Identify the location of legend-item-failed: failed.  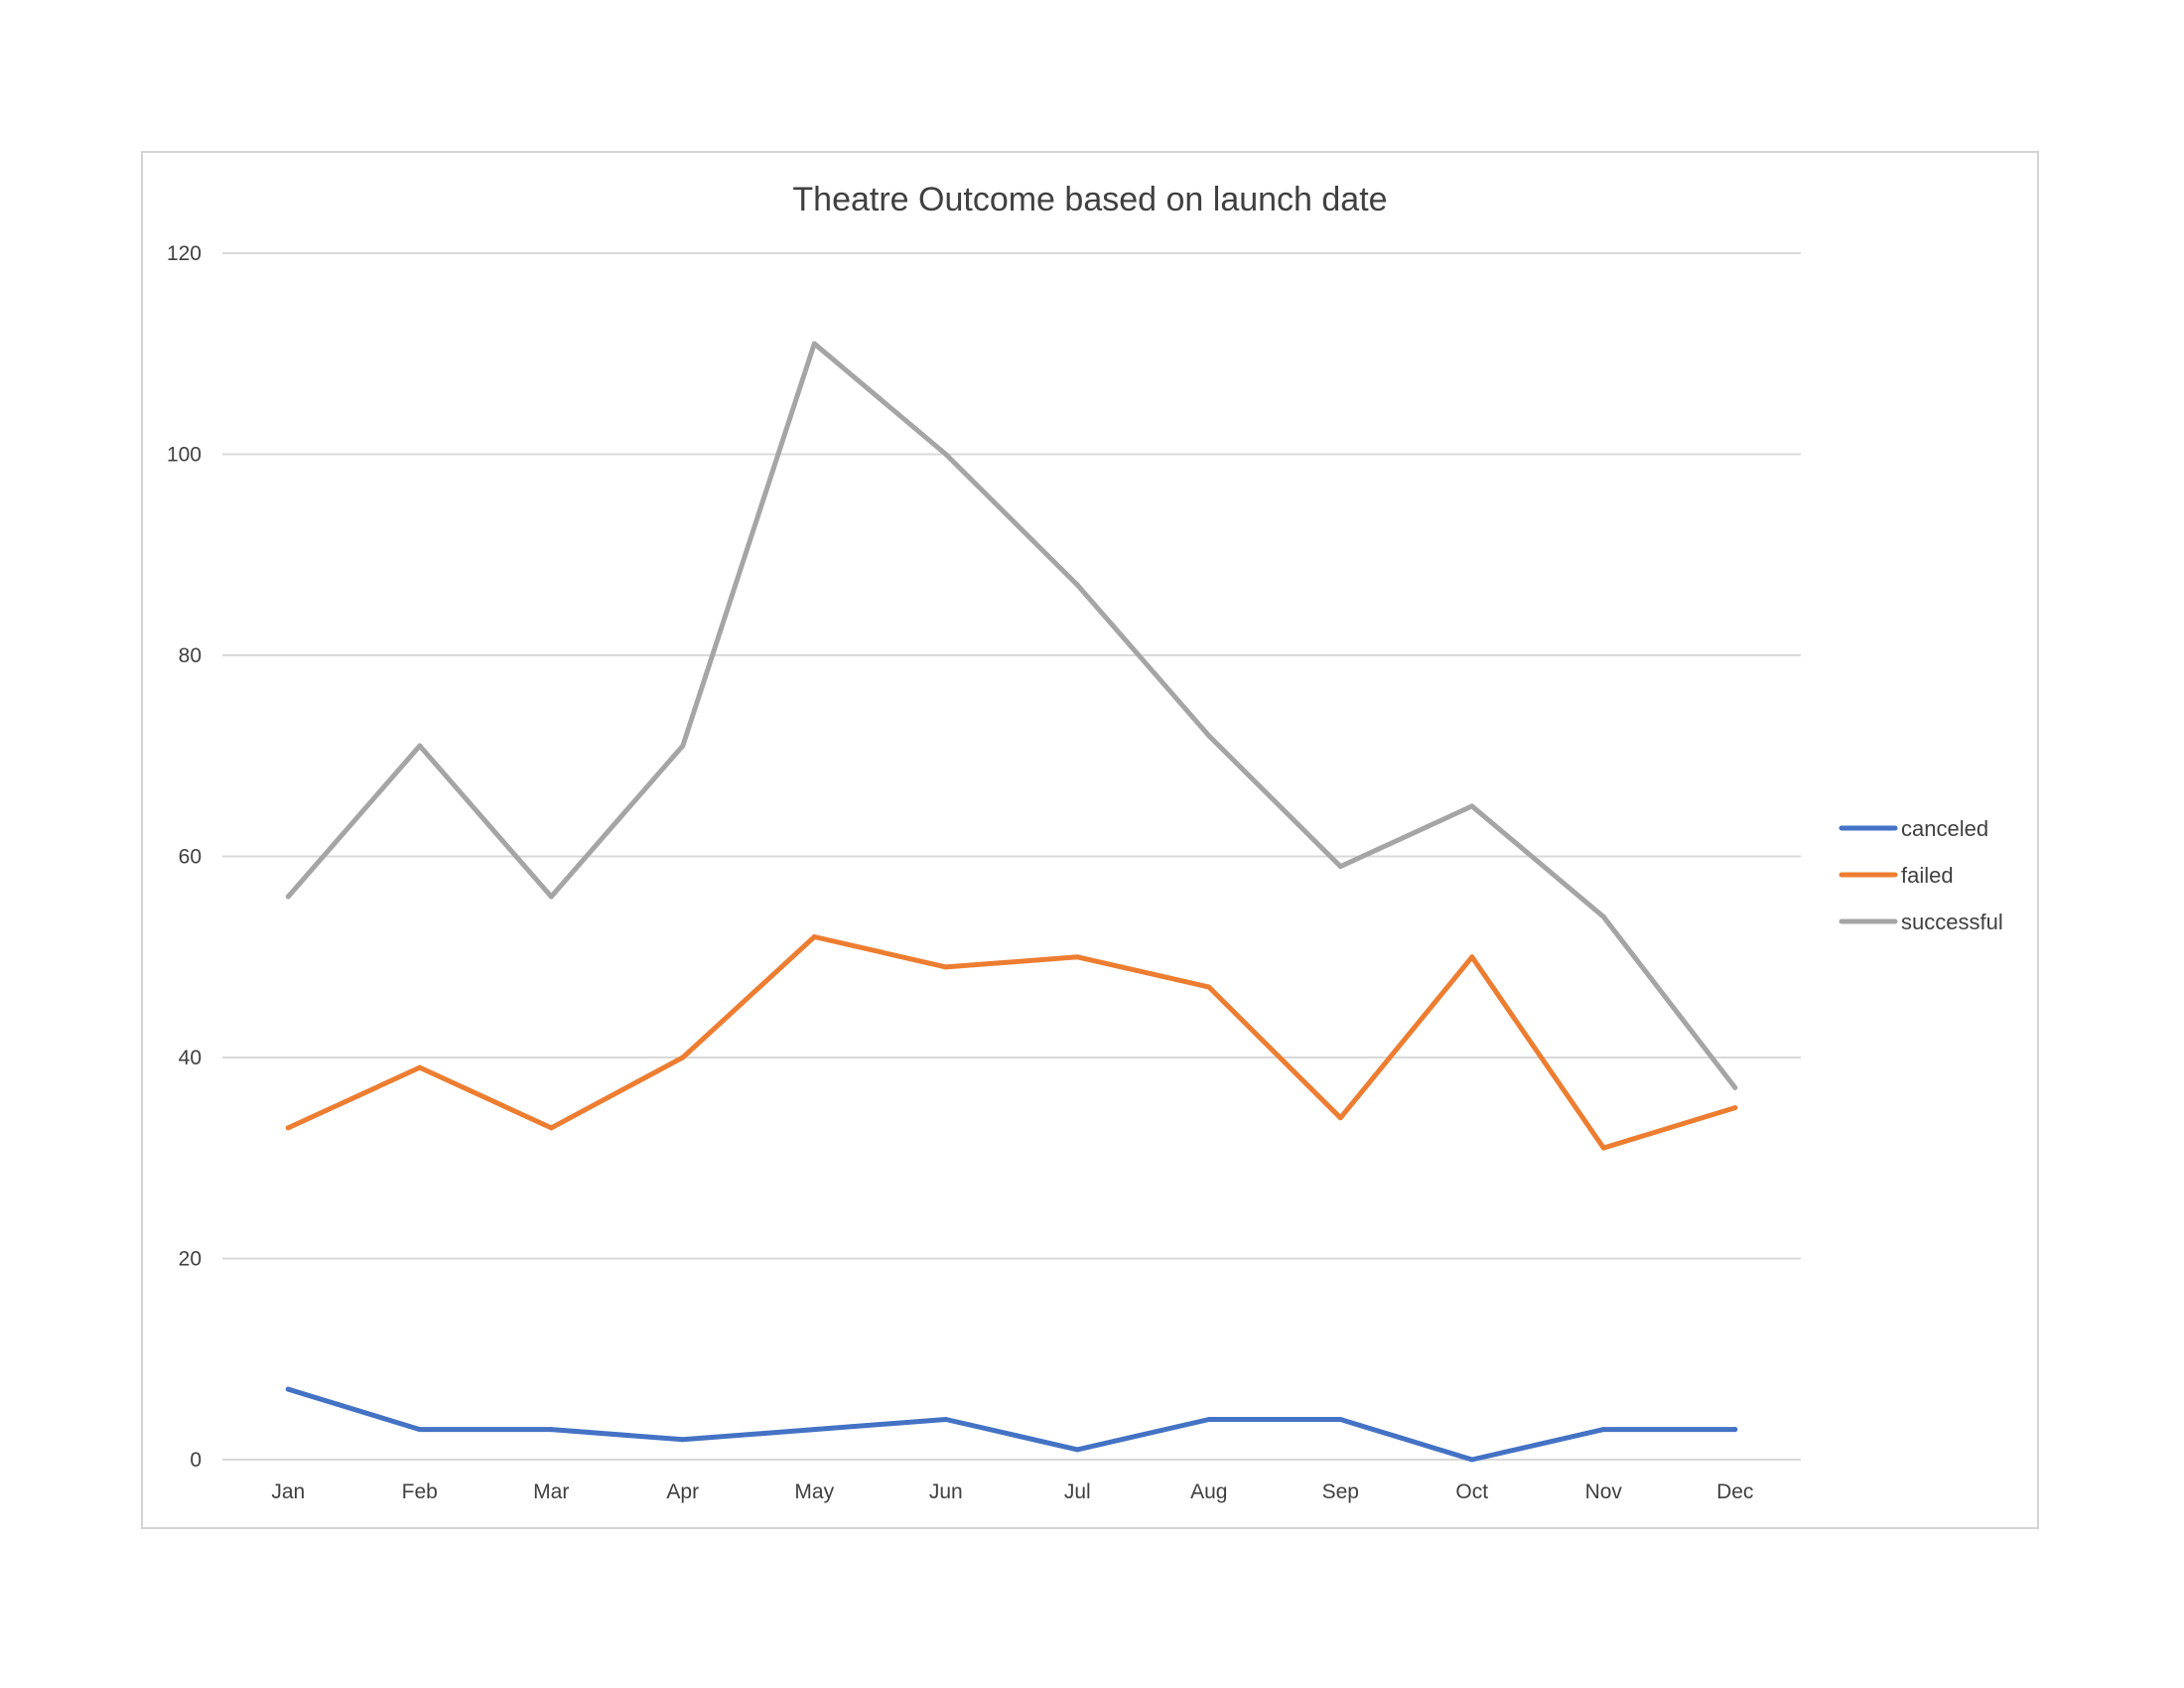
(1898, 875).